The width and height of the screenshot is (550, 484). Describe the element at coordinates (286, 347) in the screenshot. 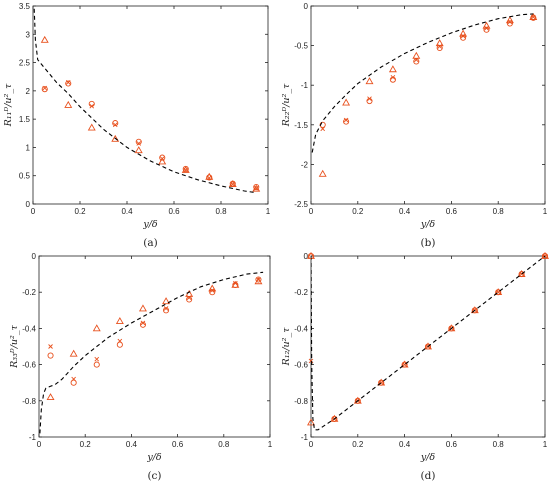

I see `y-axis-label: R₁₂/u²_τ` at that location.